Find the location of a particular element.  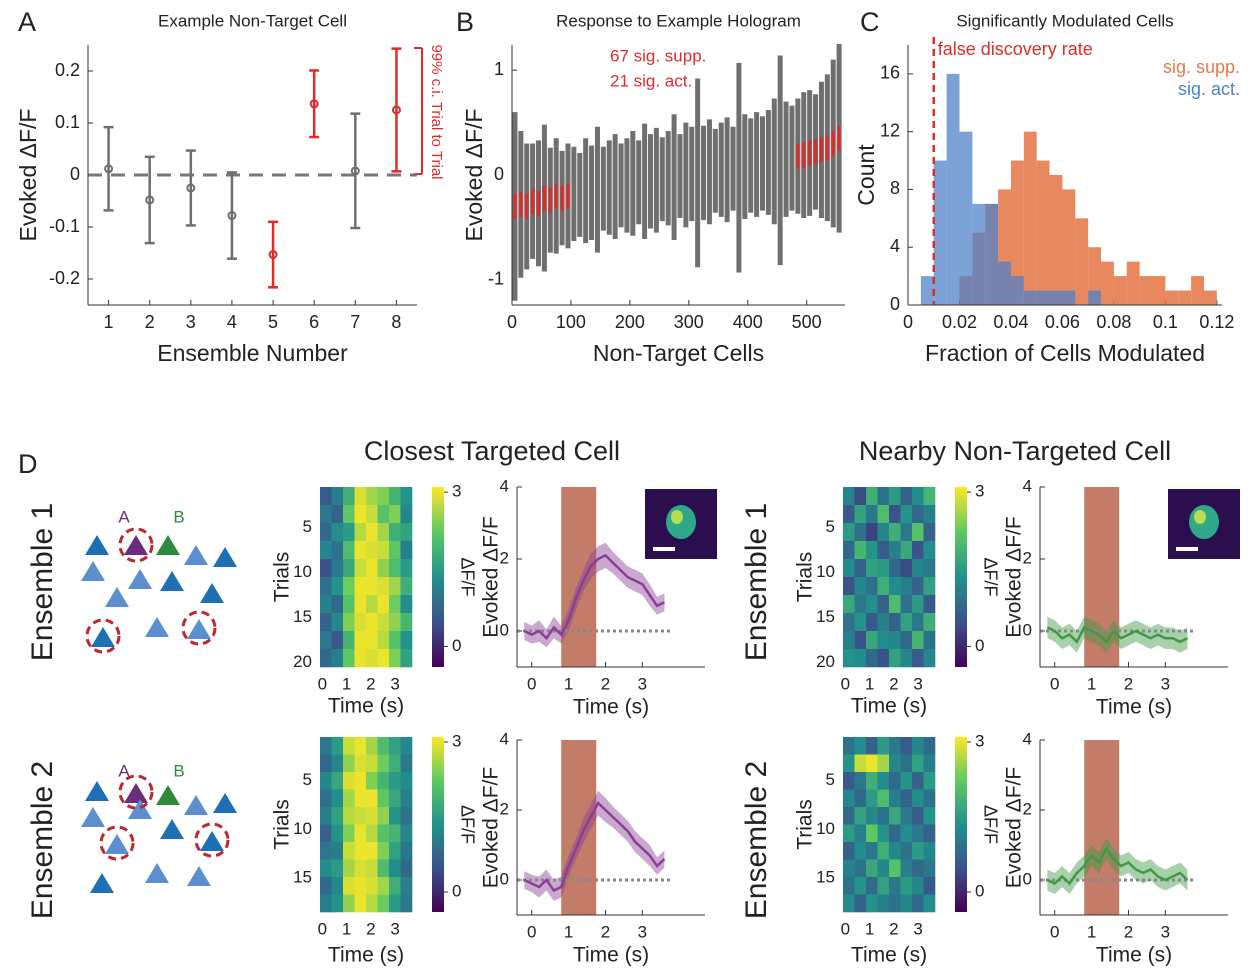

x-tick-label: 3 is located at coordinates (642, 683).